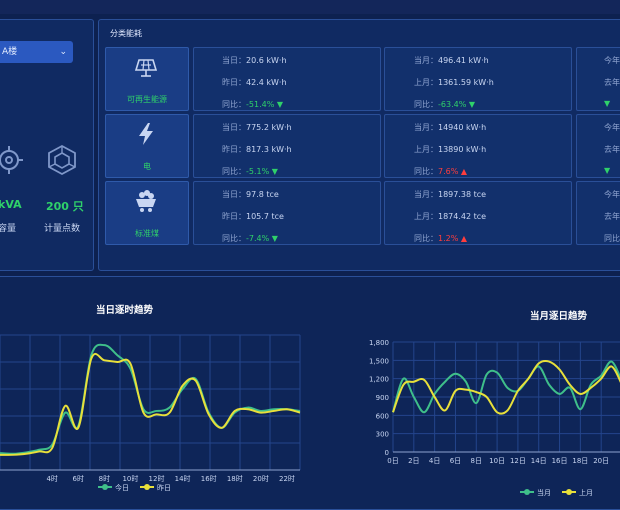  I want to click on category-card: 可再生能源, so click(147, 79).